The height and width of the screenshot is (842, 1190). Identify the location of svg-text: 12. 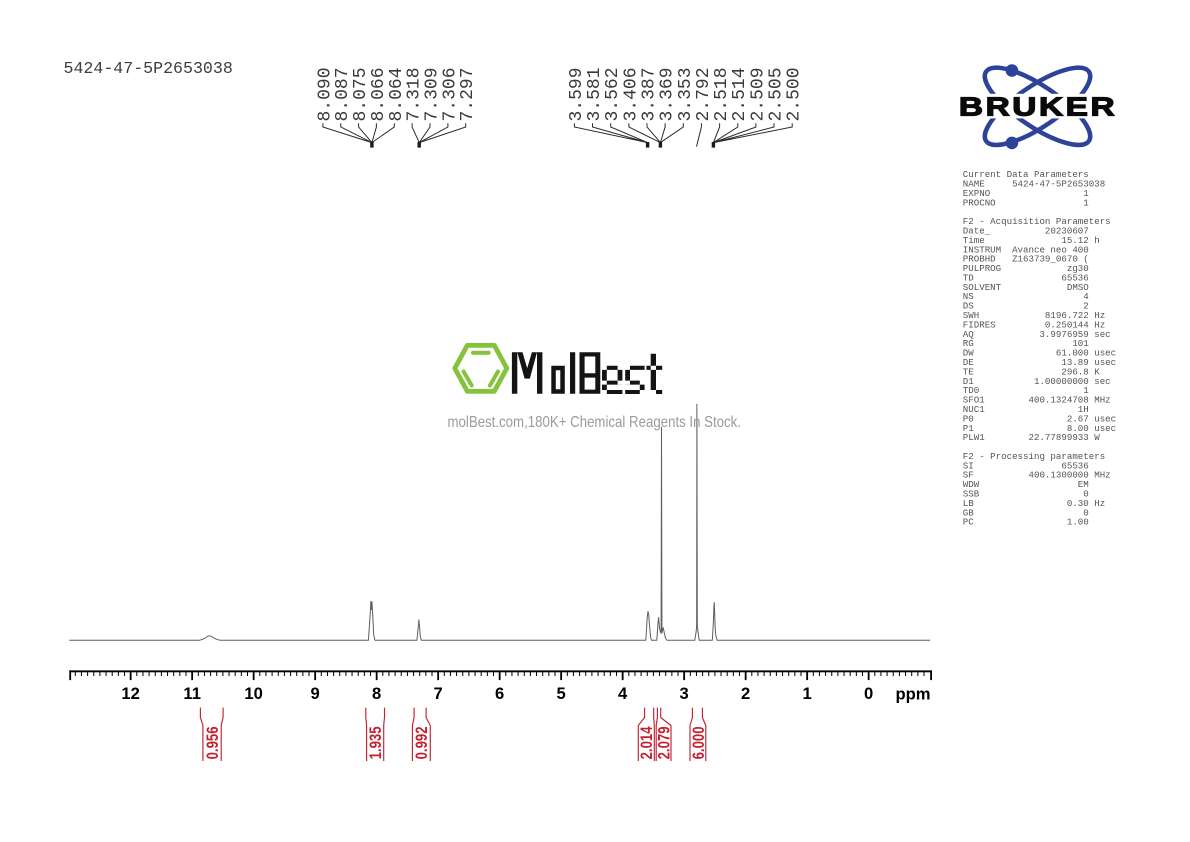
(130, 693).